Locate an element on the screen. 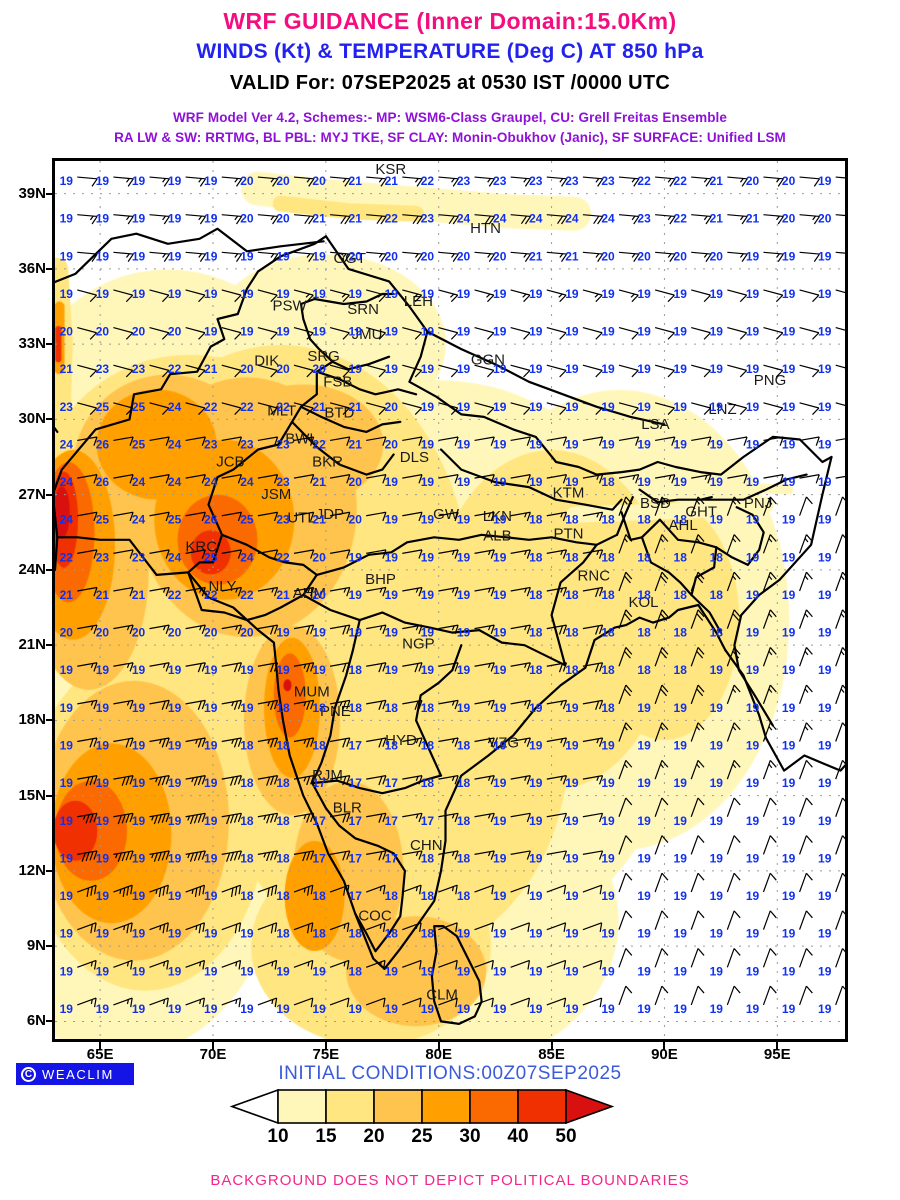 This screenshot has width=900, height=1200. station-label: GGN is located at coordinates (488, 360).